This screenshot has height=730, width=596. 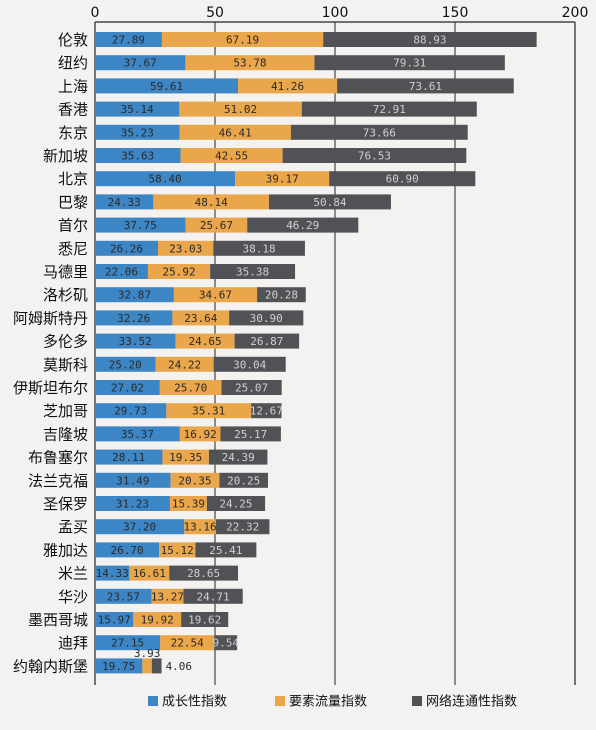 I want to click on bar-value-label: 79.31, so click(x=409, y=63).